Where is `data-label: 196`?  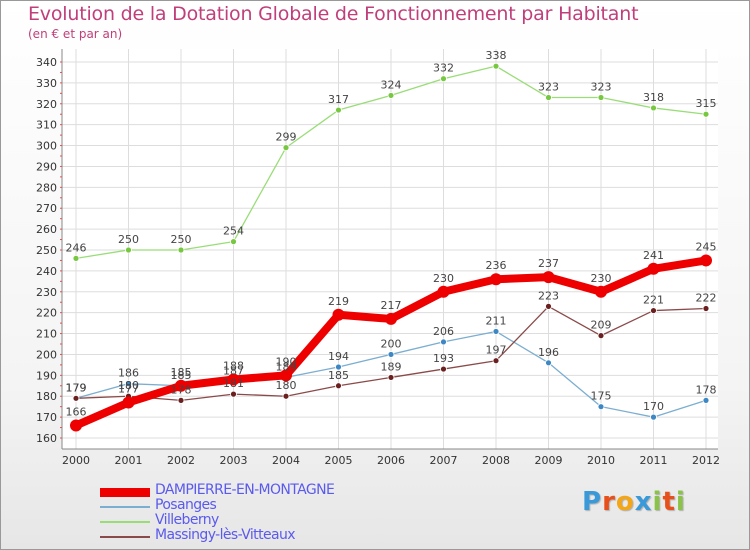 data-label: 196 is located at coordinates (548, 352).